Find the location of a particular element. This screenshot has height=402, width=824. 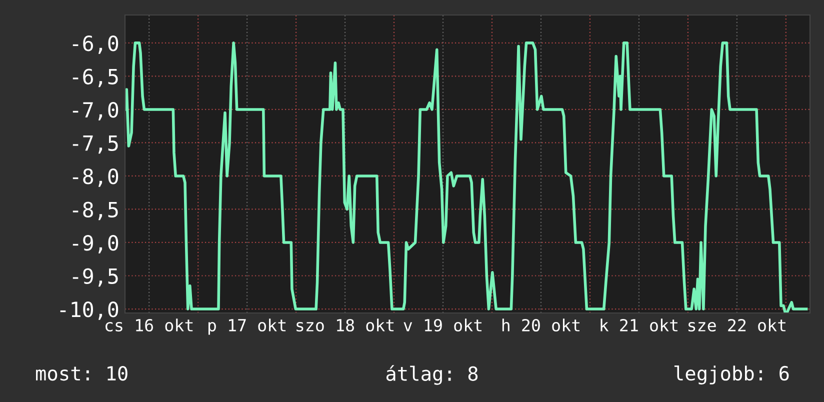

y-tick-label: -9,0 is located at coordinates (95, 244).